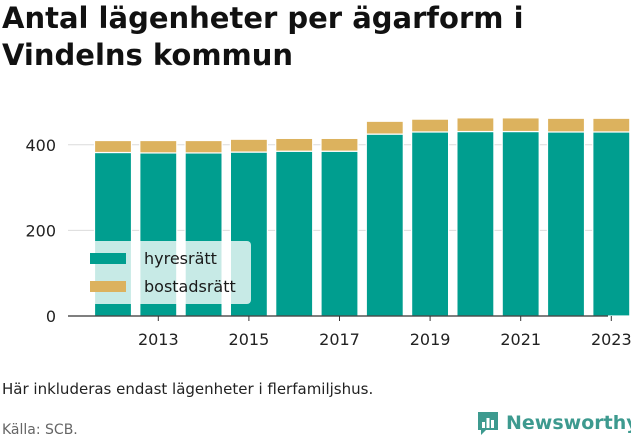 Image resolution: width=631 pixels, height=440 pixels. Describe the element at coordinates (113, 146) in the screenshot. I see `bar-bostadsratt-2012` at that location.